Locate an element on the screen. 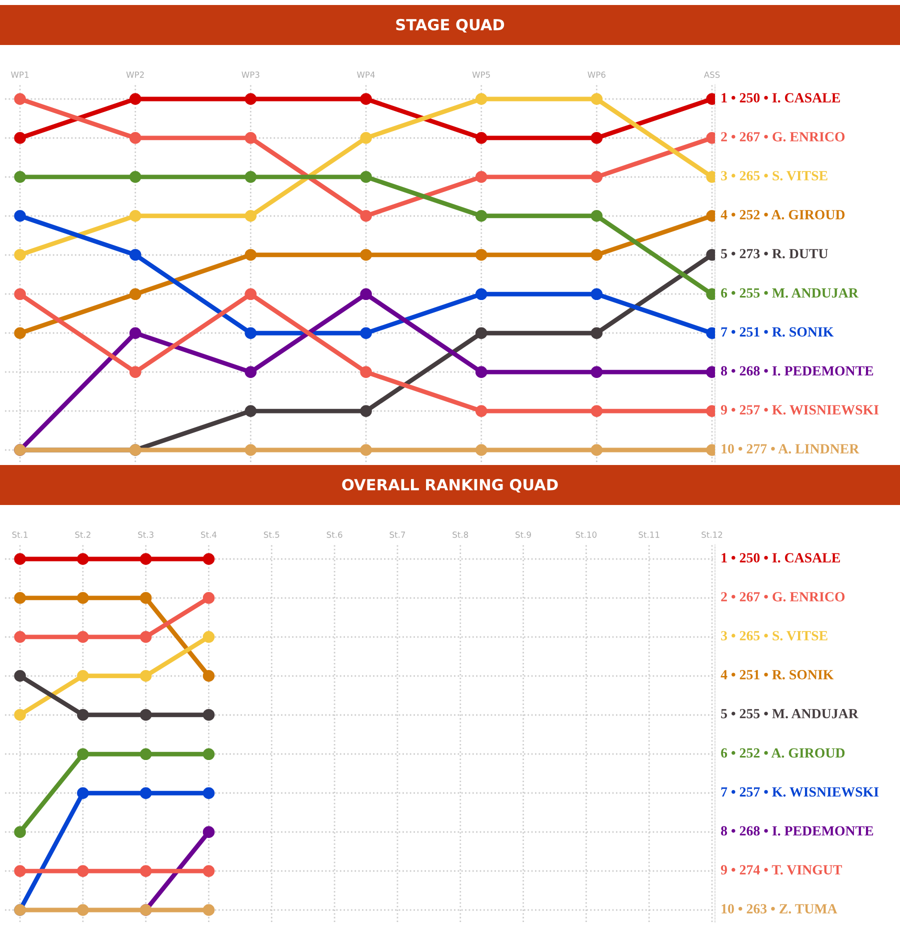 Image resolution: width=900 pixels, height=931 pixels. x-tick-label: St.5 is located at coordinates (272, 535).